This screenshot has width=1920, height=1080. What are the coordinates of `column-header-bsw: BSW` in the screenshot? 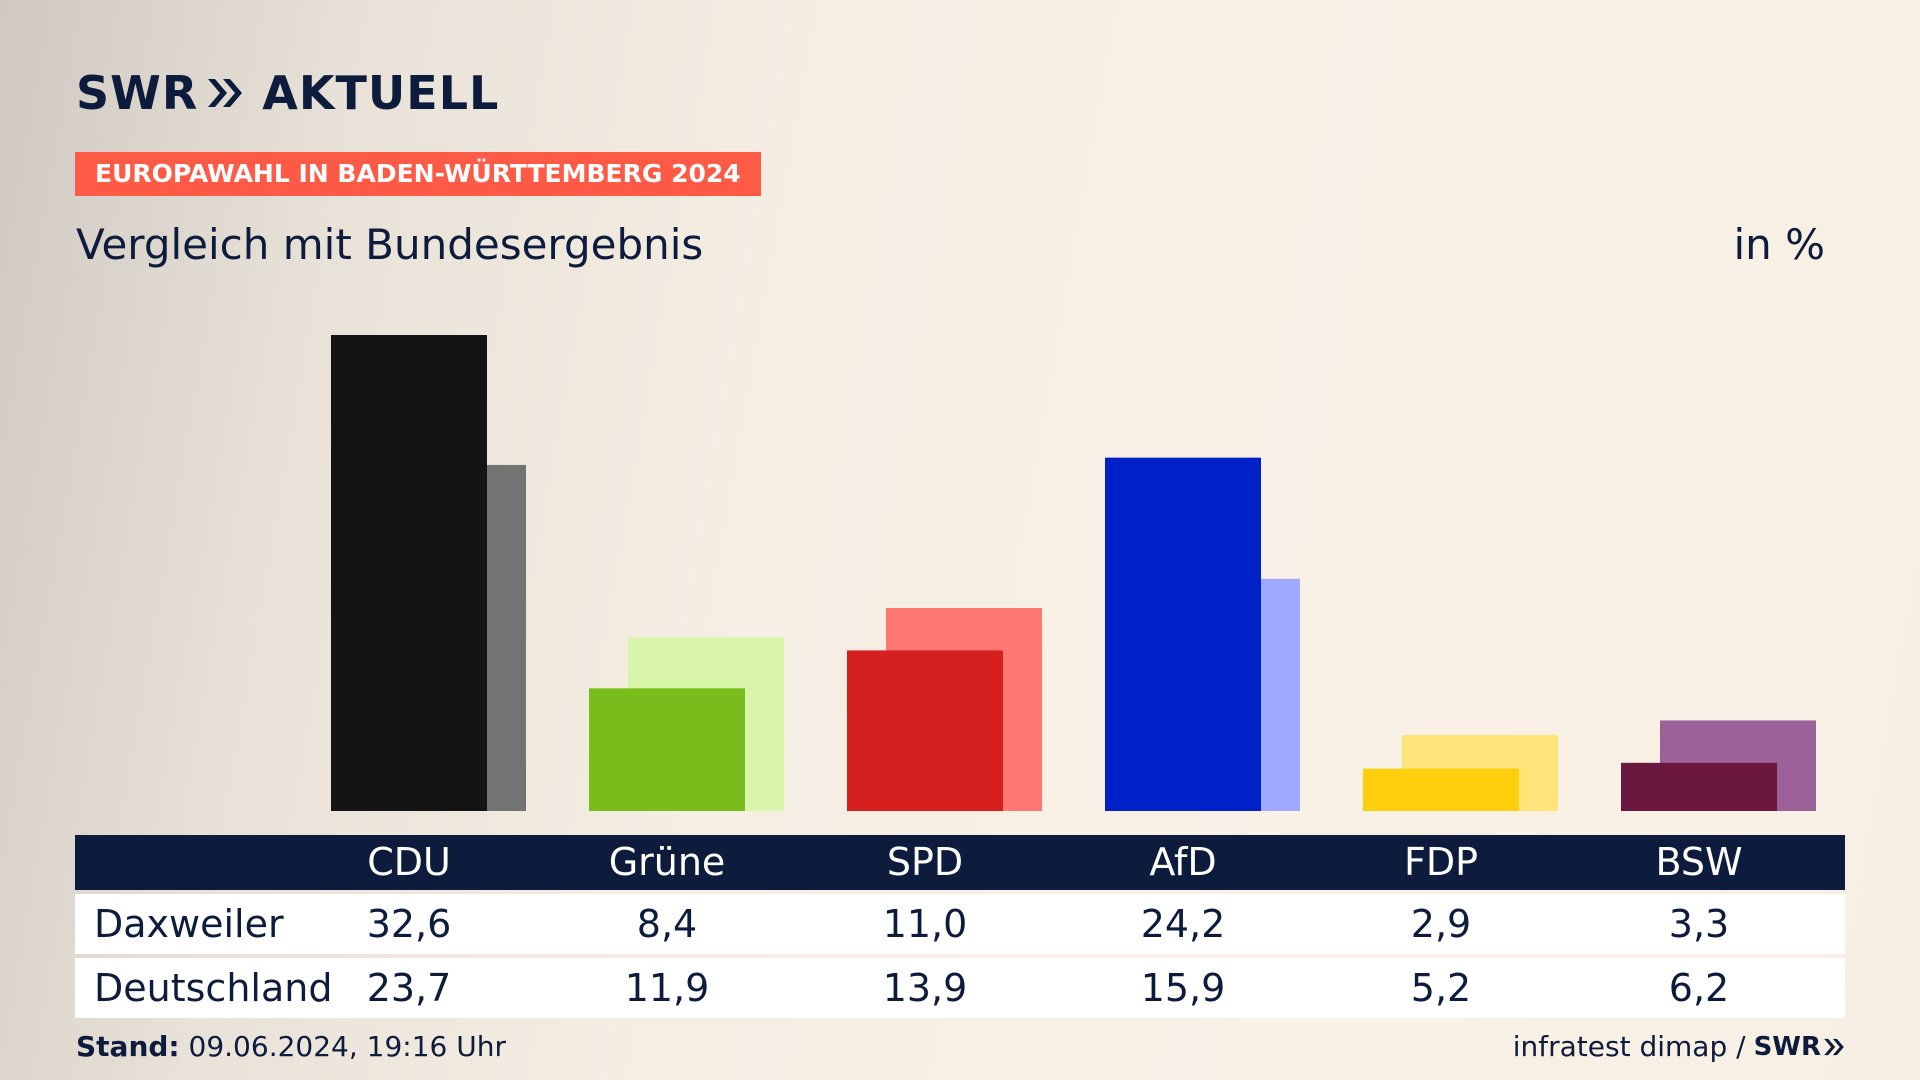 It's located at (1699, 862).